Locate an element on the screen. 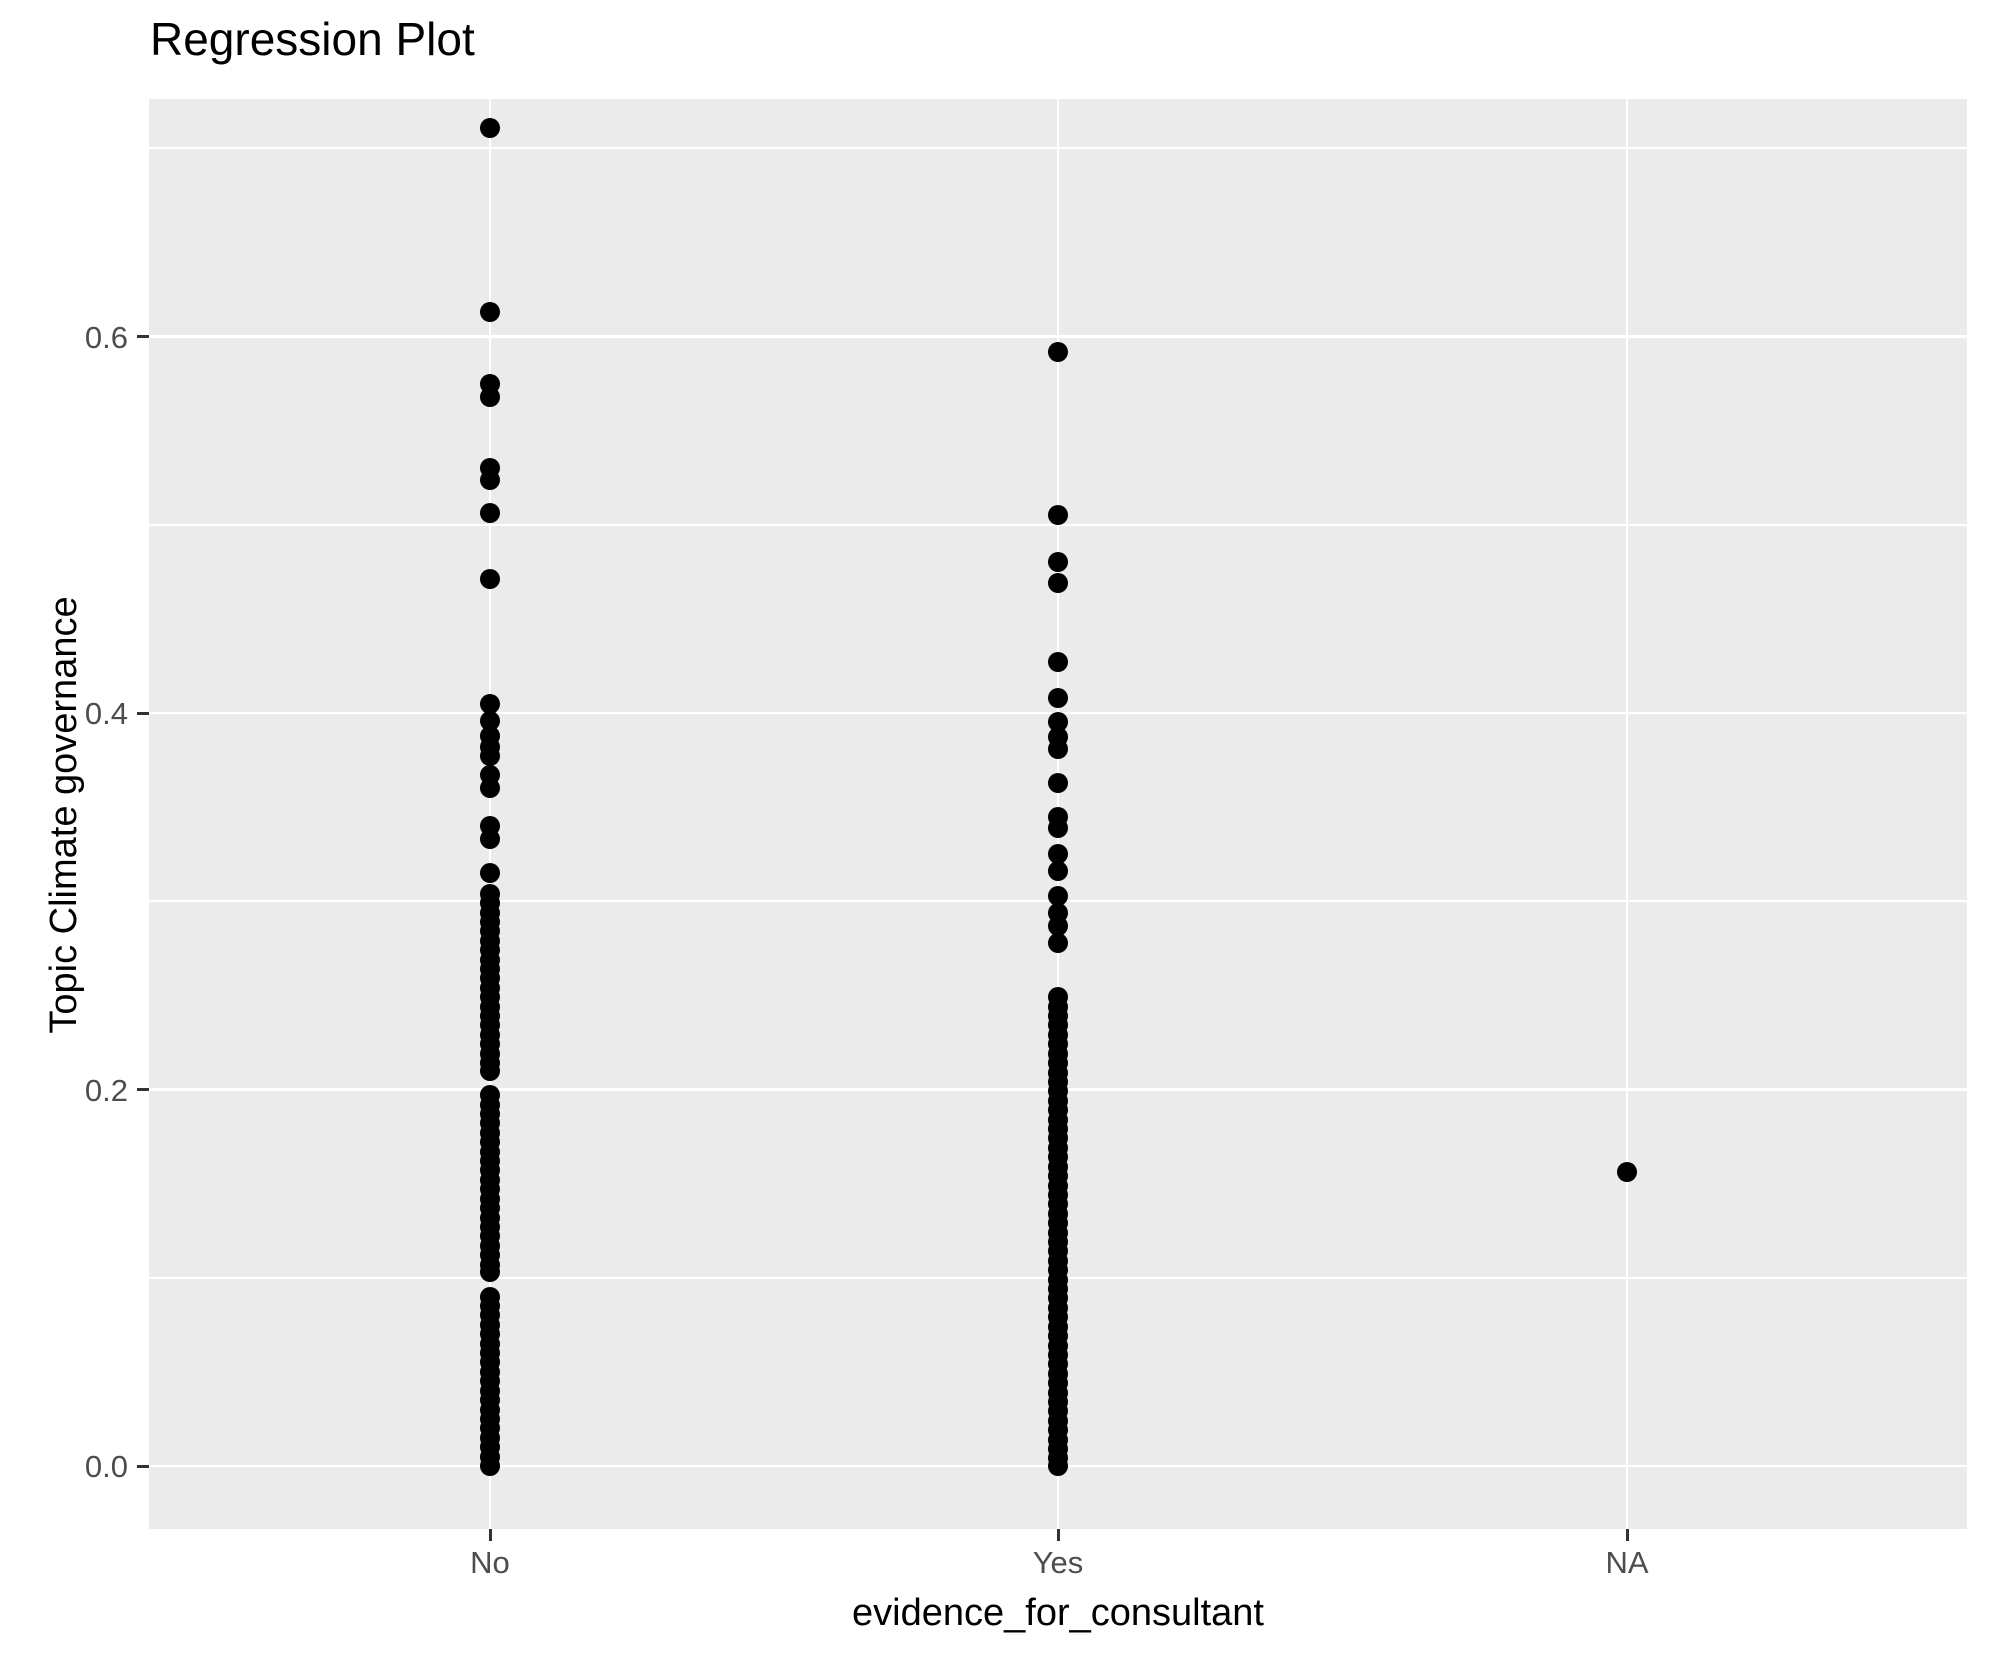 The height and width of the screenshot is (1665, 1990). gridline-major-x-NA is located at coordinates (1627, 814).